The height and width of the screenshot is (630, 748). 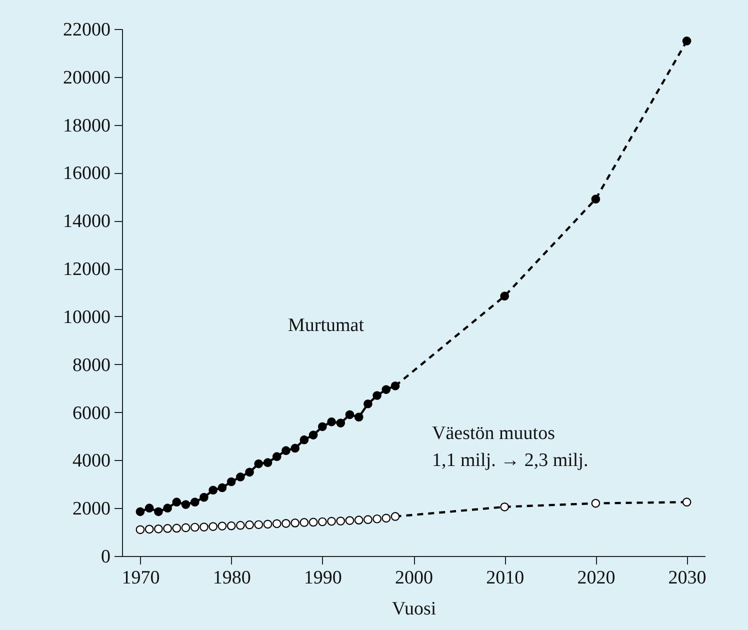 What do you see at coordinates (86, 269) in the screenshot?
I see `y-tick-label: 12000` at bounding box center [86, 269].